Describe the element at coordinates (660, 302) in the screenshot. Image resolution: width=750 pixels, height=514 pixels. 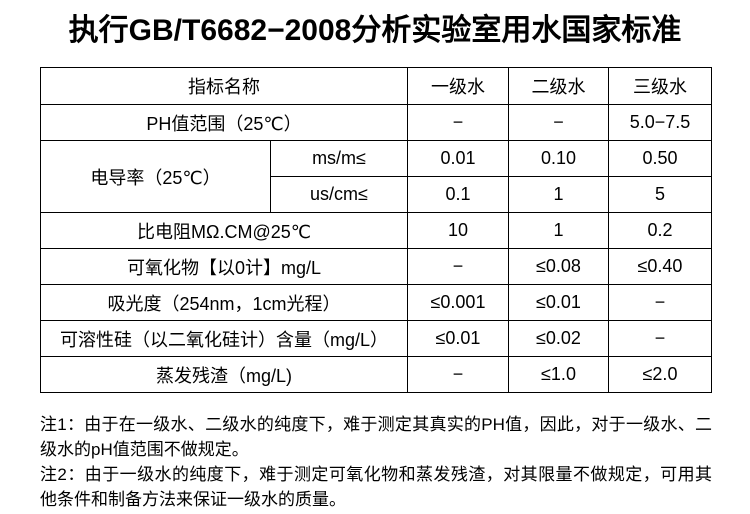
I see `absorbance-grade3-value: −` at that location.